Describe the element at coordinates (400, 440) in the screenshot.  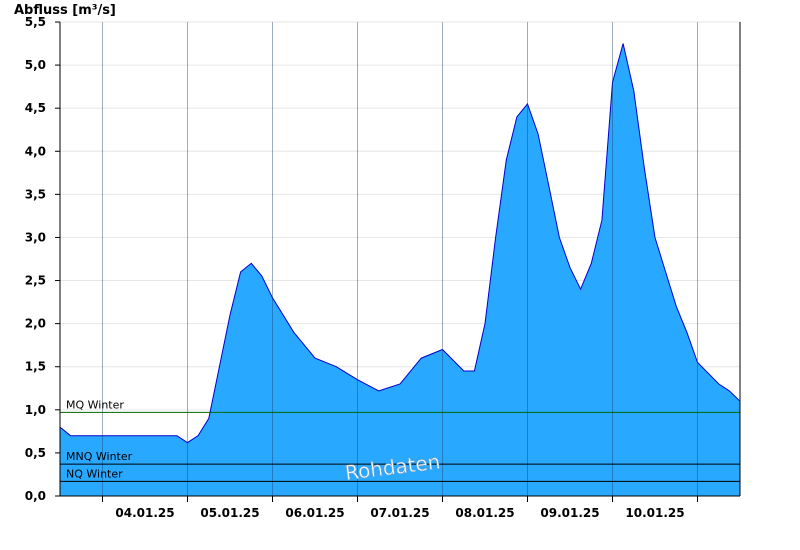
I see `reference-lines: MQ Winter MNQ Winter NQ Winter` at that location.